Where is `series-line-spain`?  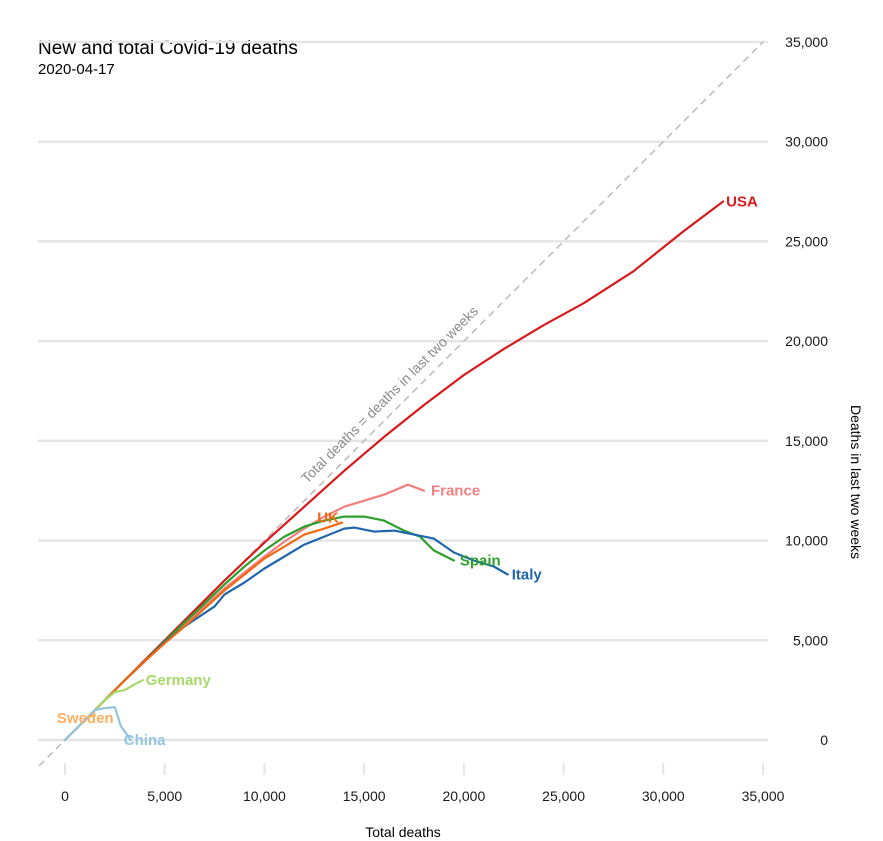 series-line-spain is located at coordinates (259, 628).